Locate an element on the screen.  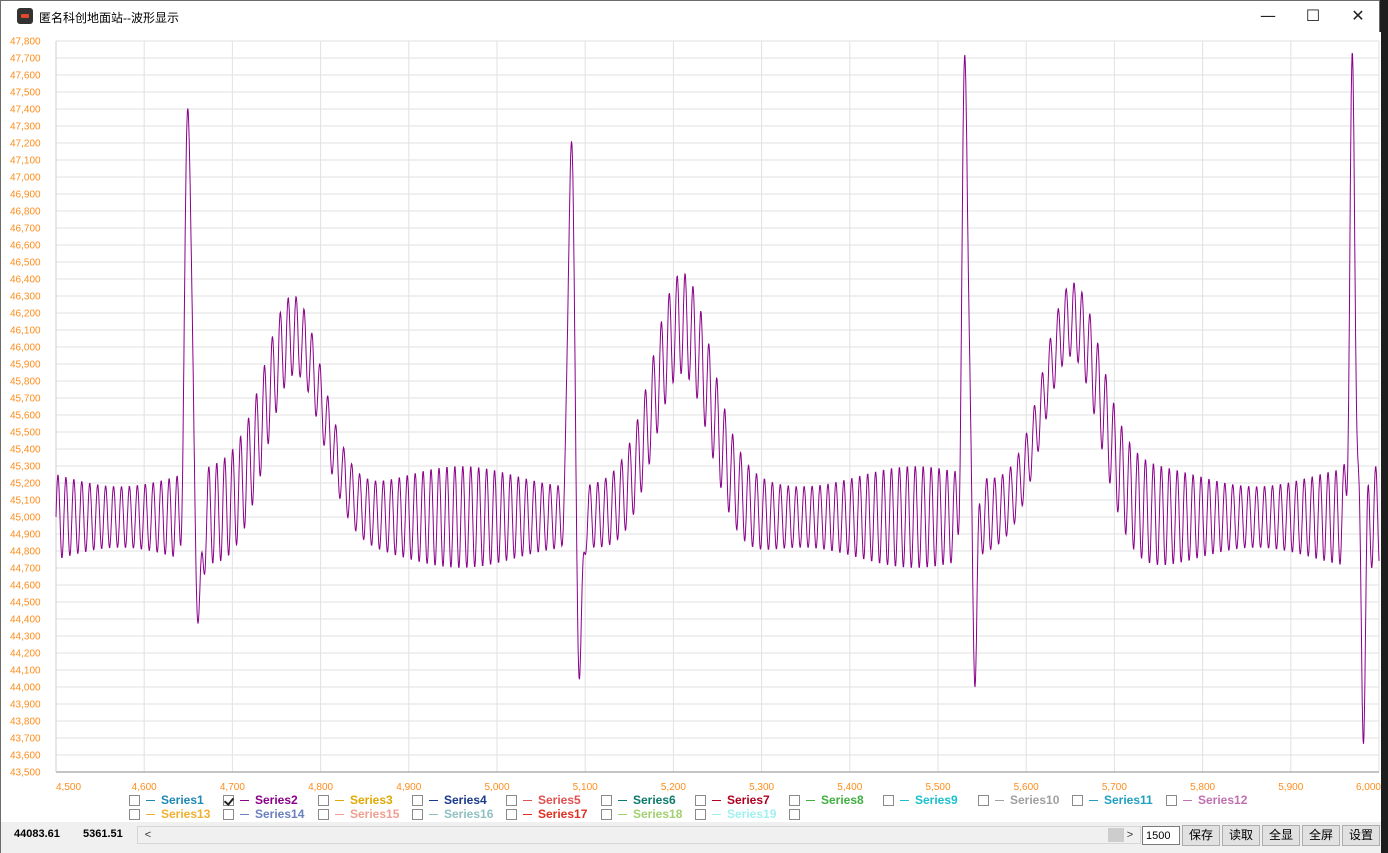
scroll-thumb is located at coordinates (1116, 835).